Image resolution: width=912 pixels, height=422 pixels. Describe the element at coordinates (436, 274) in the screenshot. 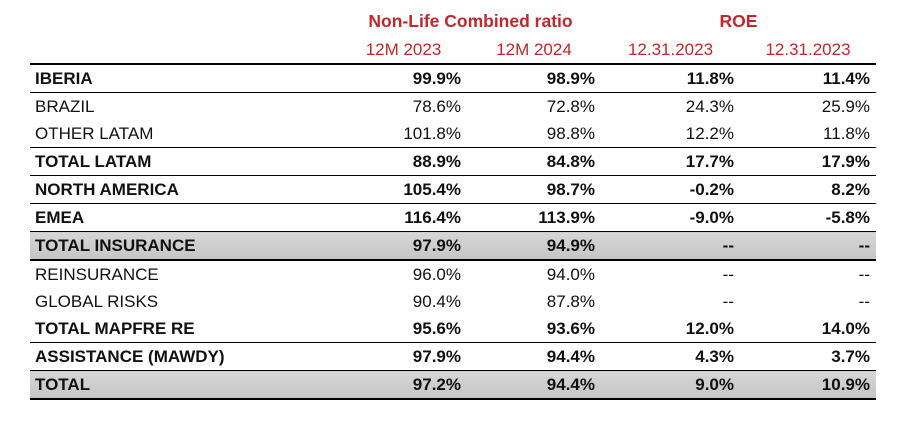

I see `value-cell: 96.0%` at that location.